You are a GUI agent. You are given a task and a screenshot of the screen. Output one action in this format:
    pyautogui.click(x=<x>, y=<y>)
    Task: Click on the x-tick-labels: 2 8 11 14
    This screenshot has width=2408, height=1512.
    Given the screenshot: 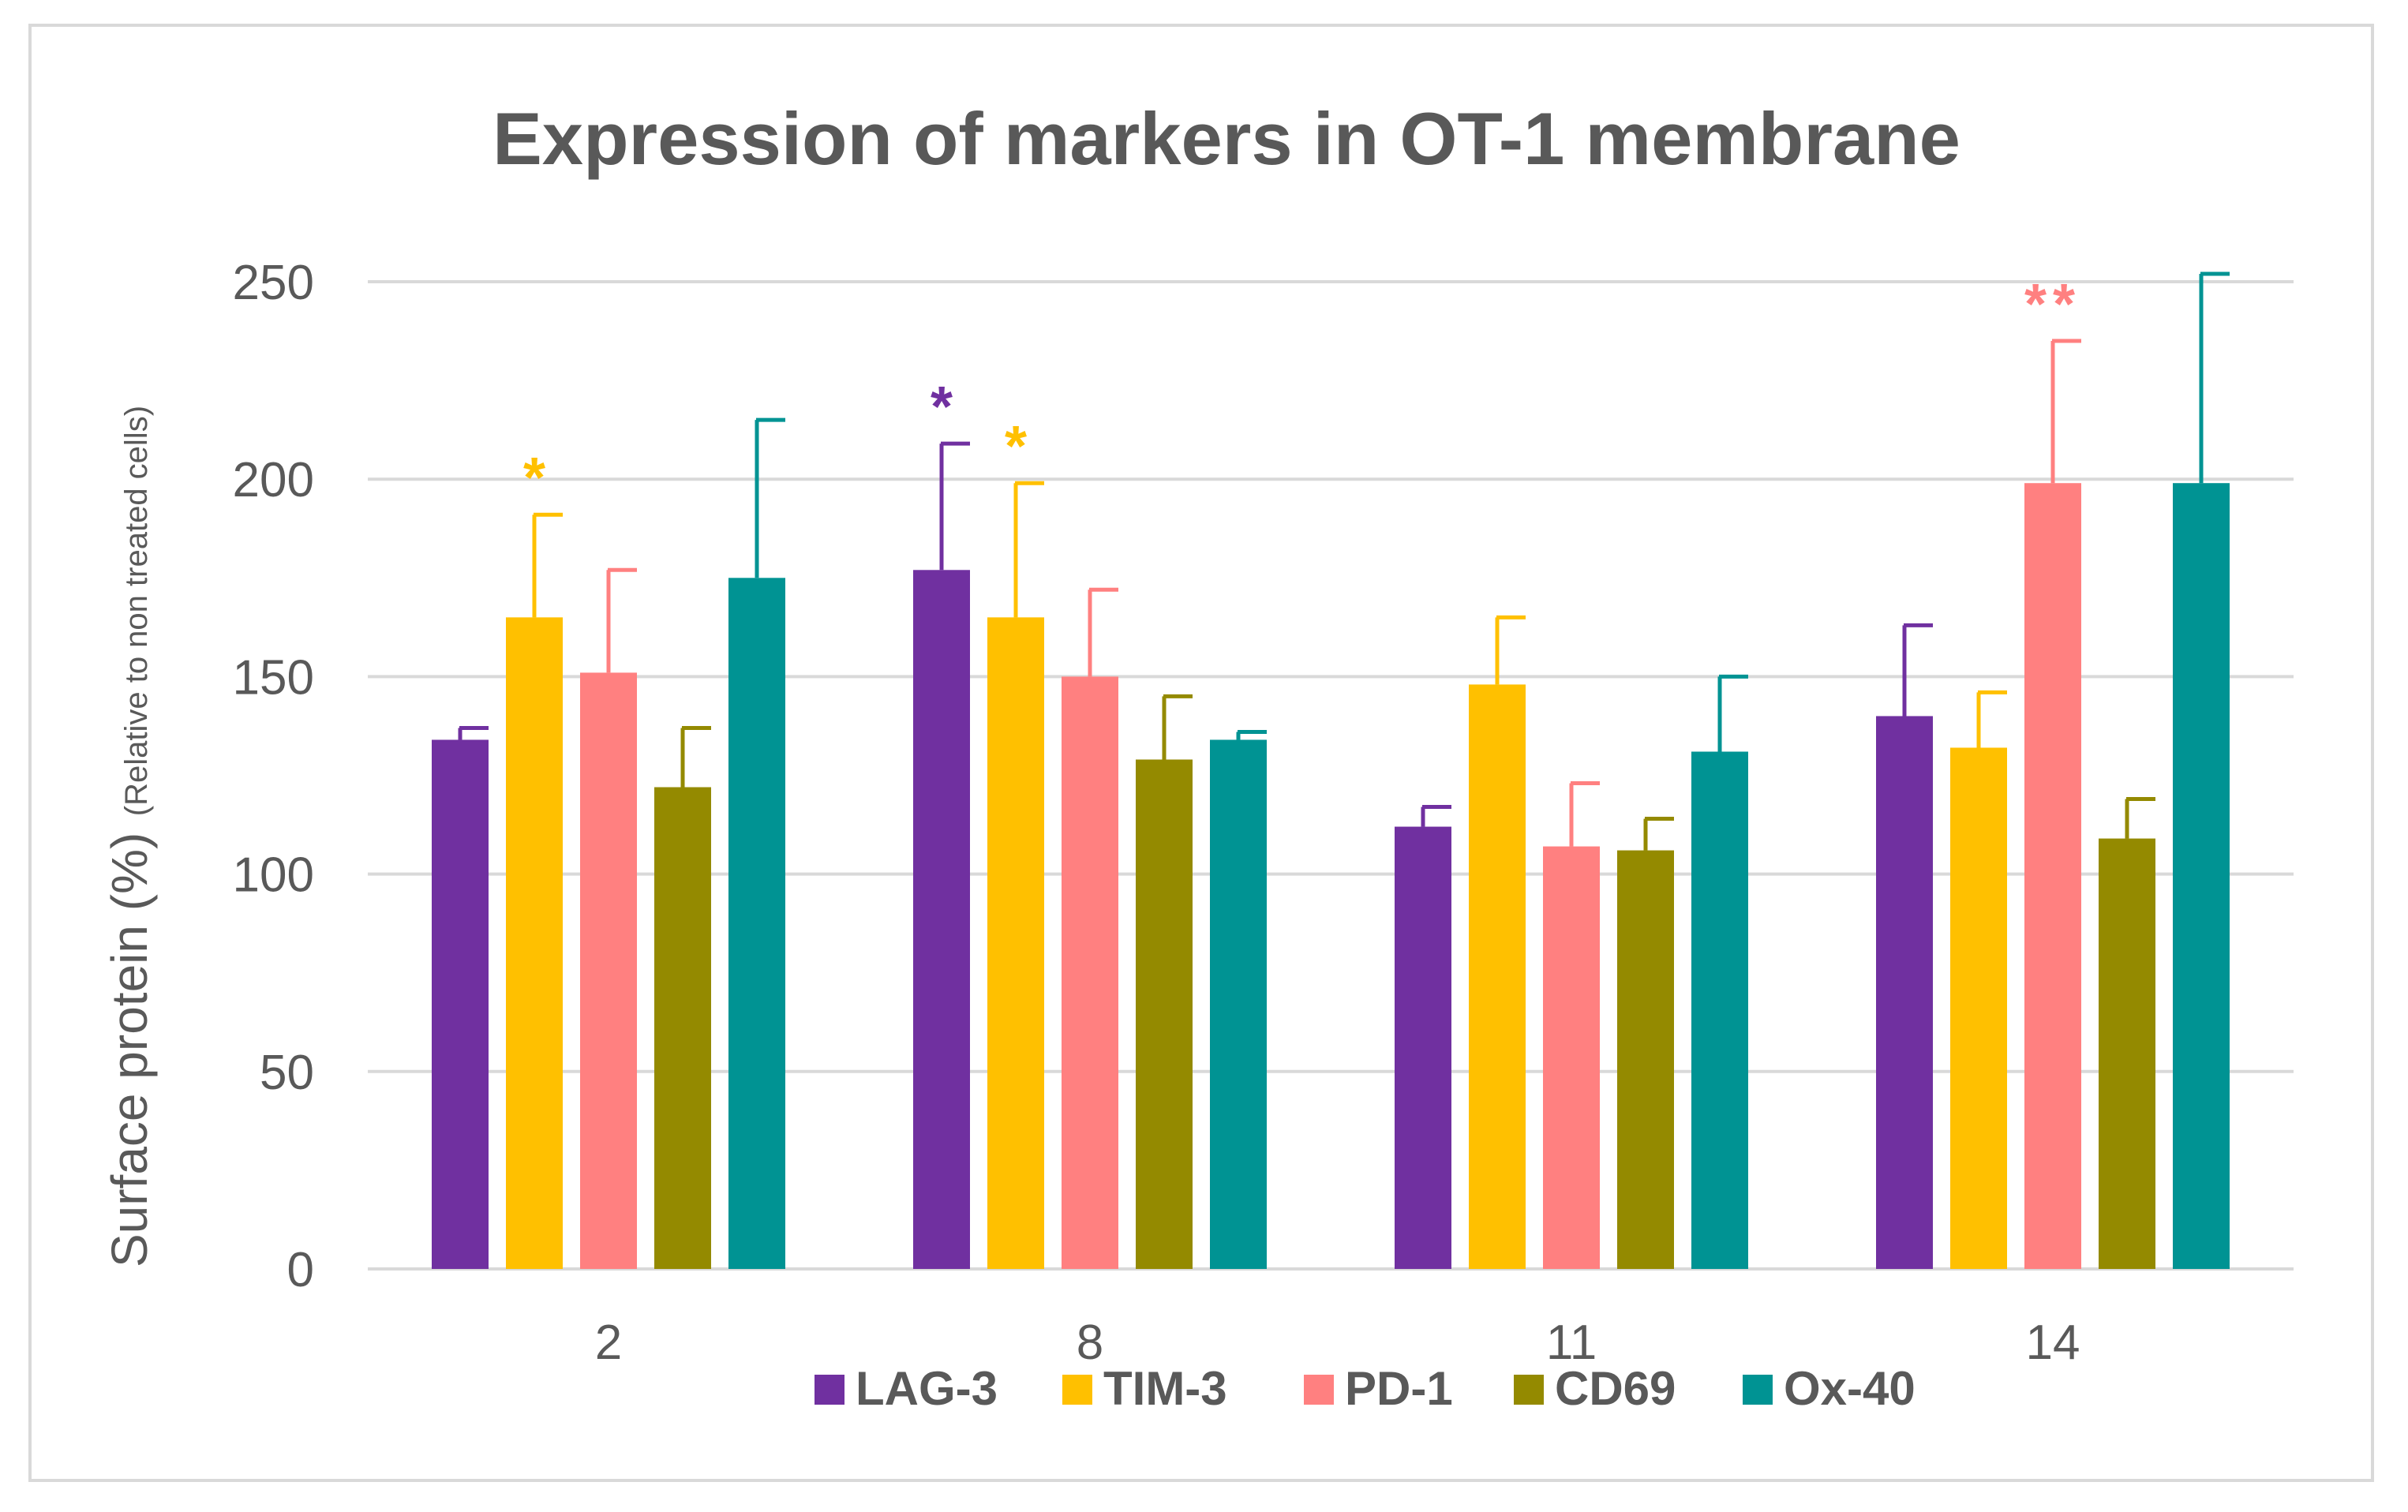 What is the action you would take?
    pyautogui.click(x=1337, y=1343)
    